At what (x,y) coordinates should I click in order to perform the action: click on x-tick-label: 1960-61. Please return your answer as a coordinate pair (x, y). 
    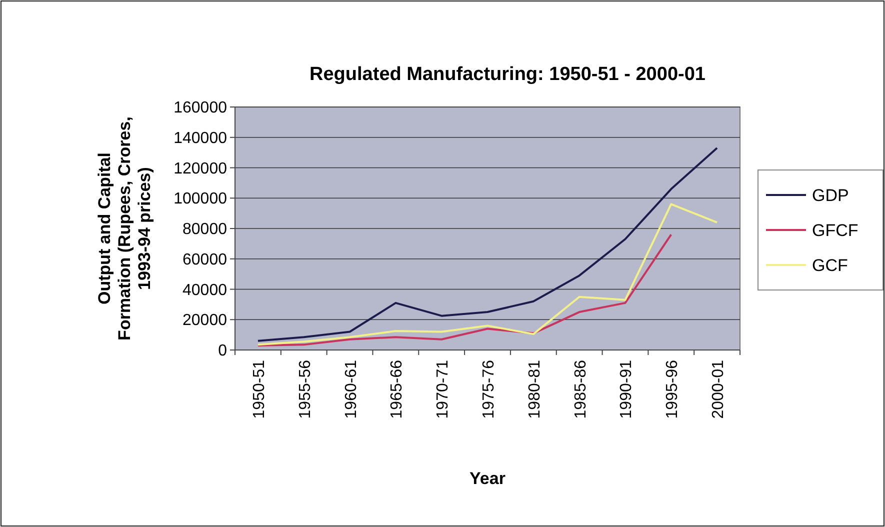
    Looking at the image, I should click on (351, 389).